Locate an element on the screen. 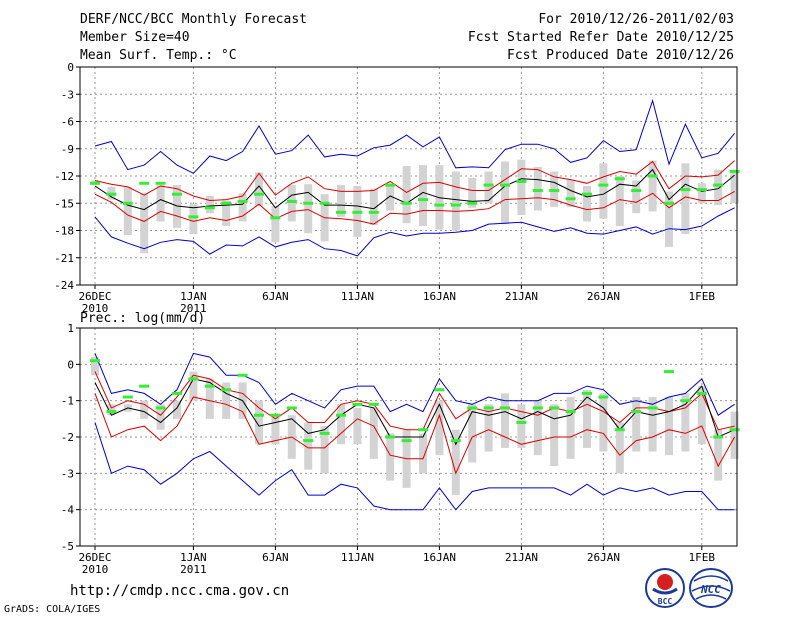 The height and width of the screenshot is (618, 800). source-url: http://cmdp.ncc.cma.gov.cn is located at coordinates (180, 591).